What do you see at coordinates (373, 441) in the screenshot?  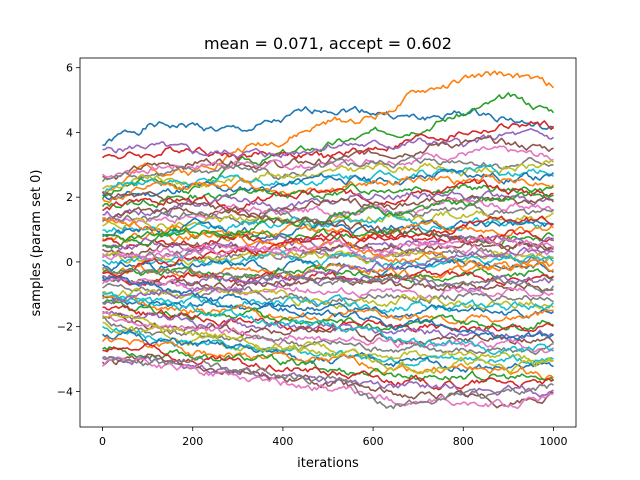 I see `x-tick-label: 600` at bounding box center [373, 441].